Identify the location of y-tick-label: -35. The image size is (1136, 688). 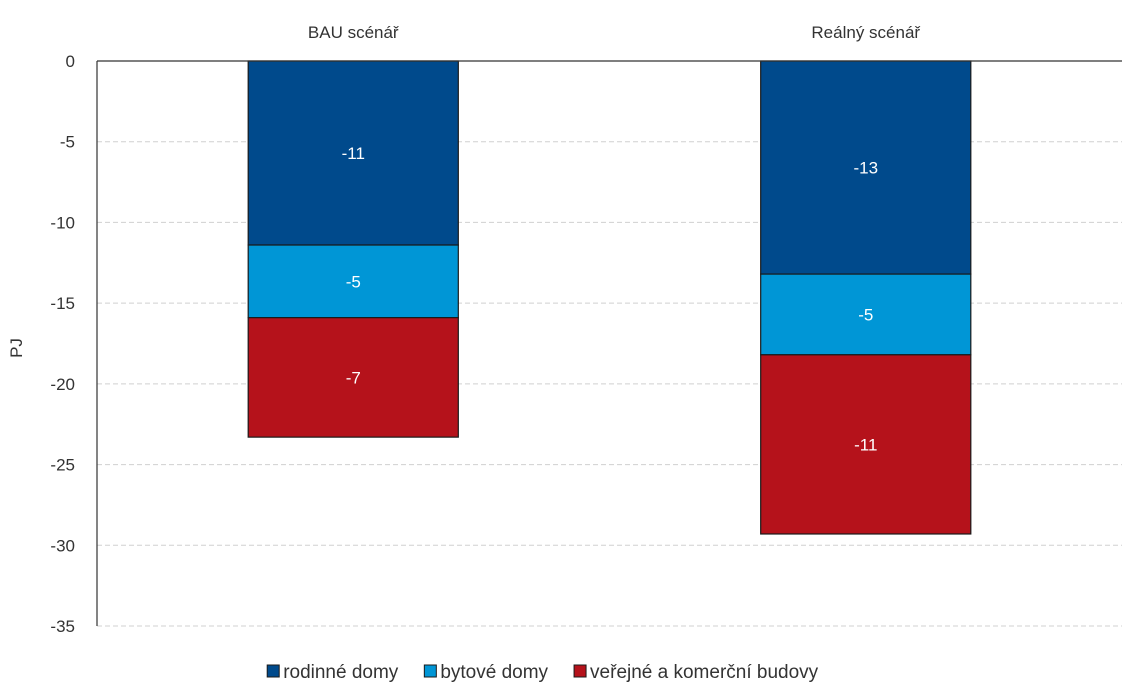
(62, 626).